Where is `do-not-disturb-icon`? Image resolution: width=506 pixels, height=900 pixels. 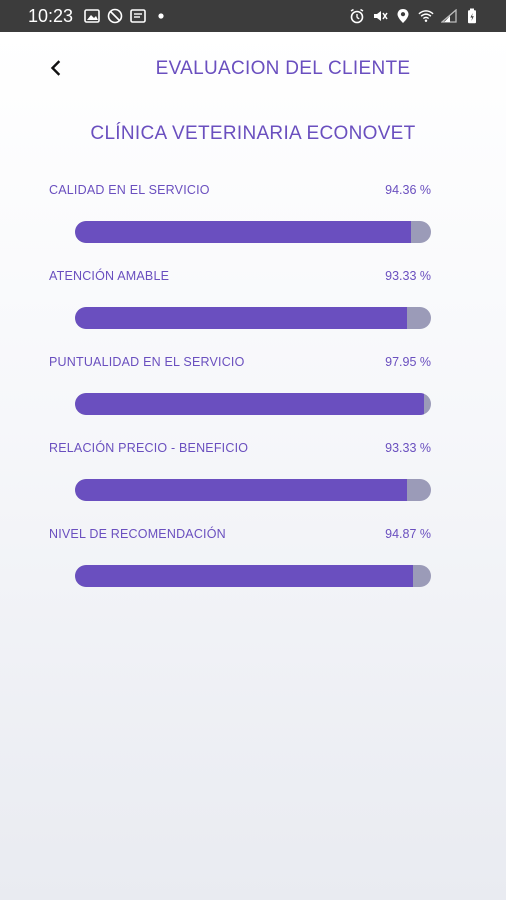
do-not-disturb-icon is located at coordinates (115, 16).